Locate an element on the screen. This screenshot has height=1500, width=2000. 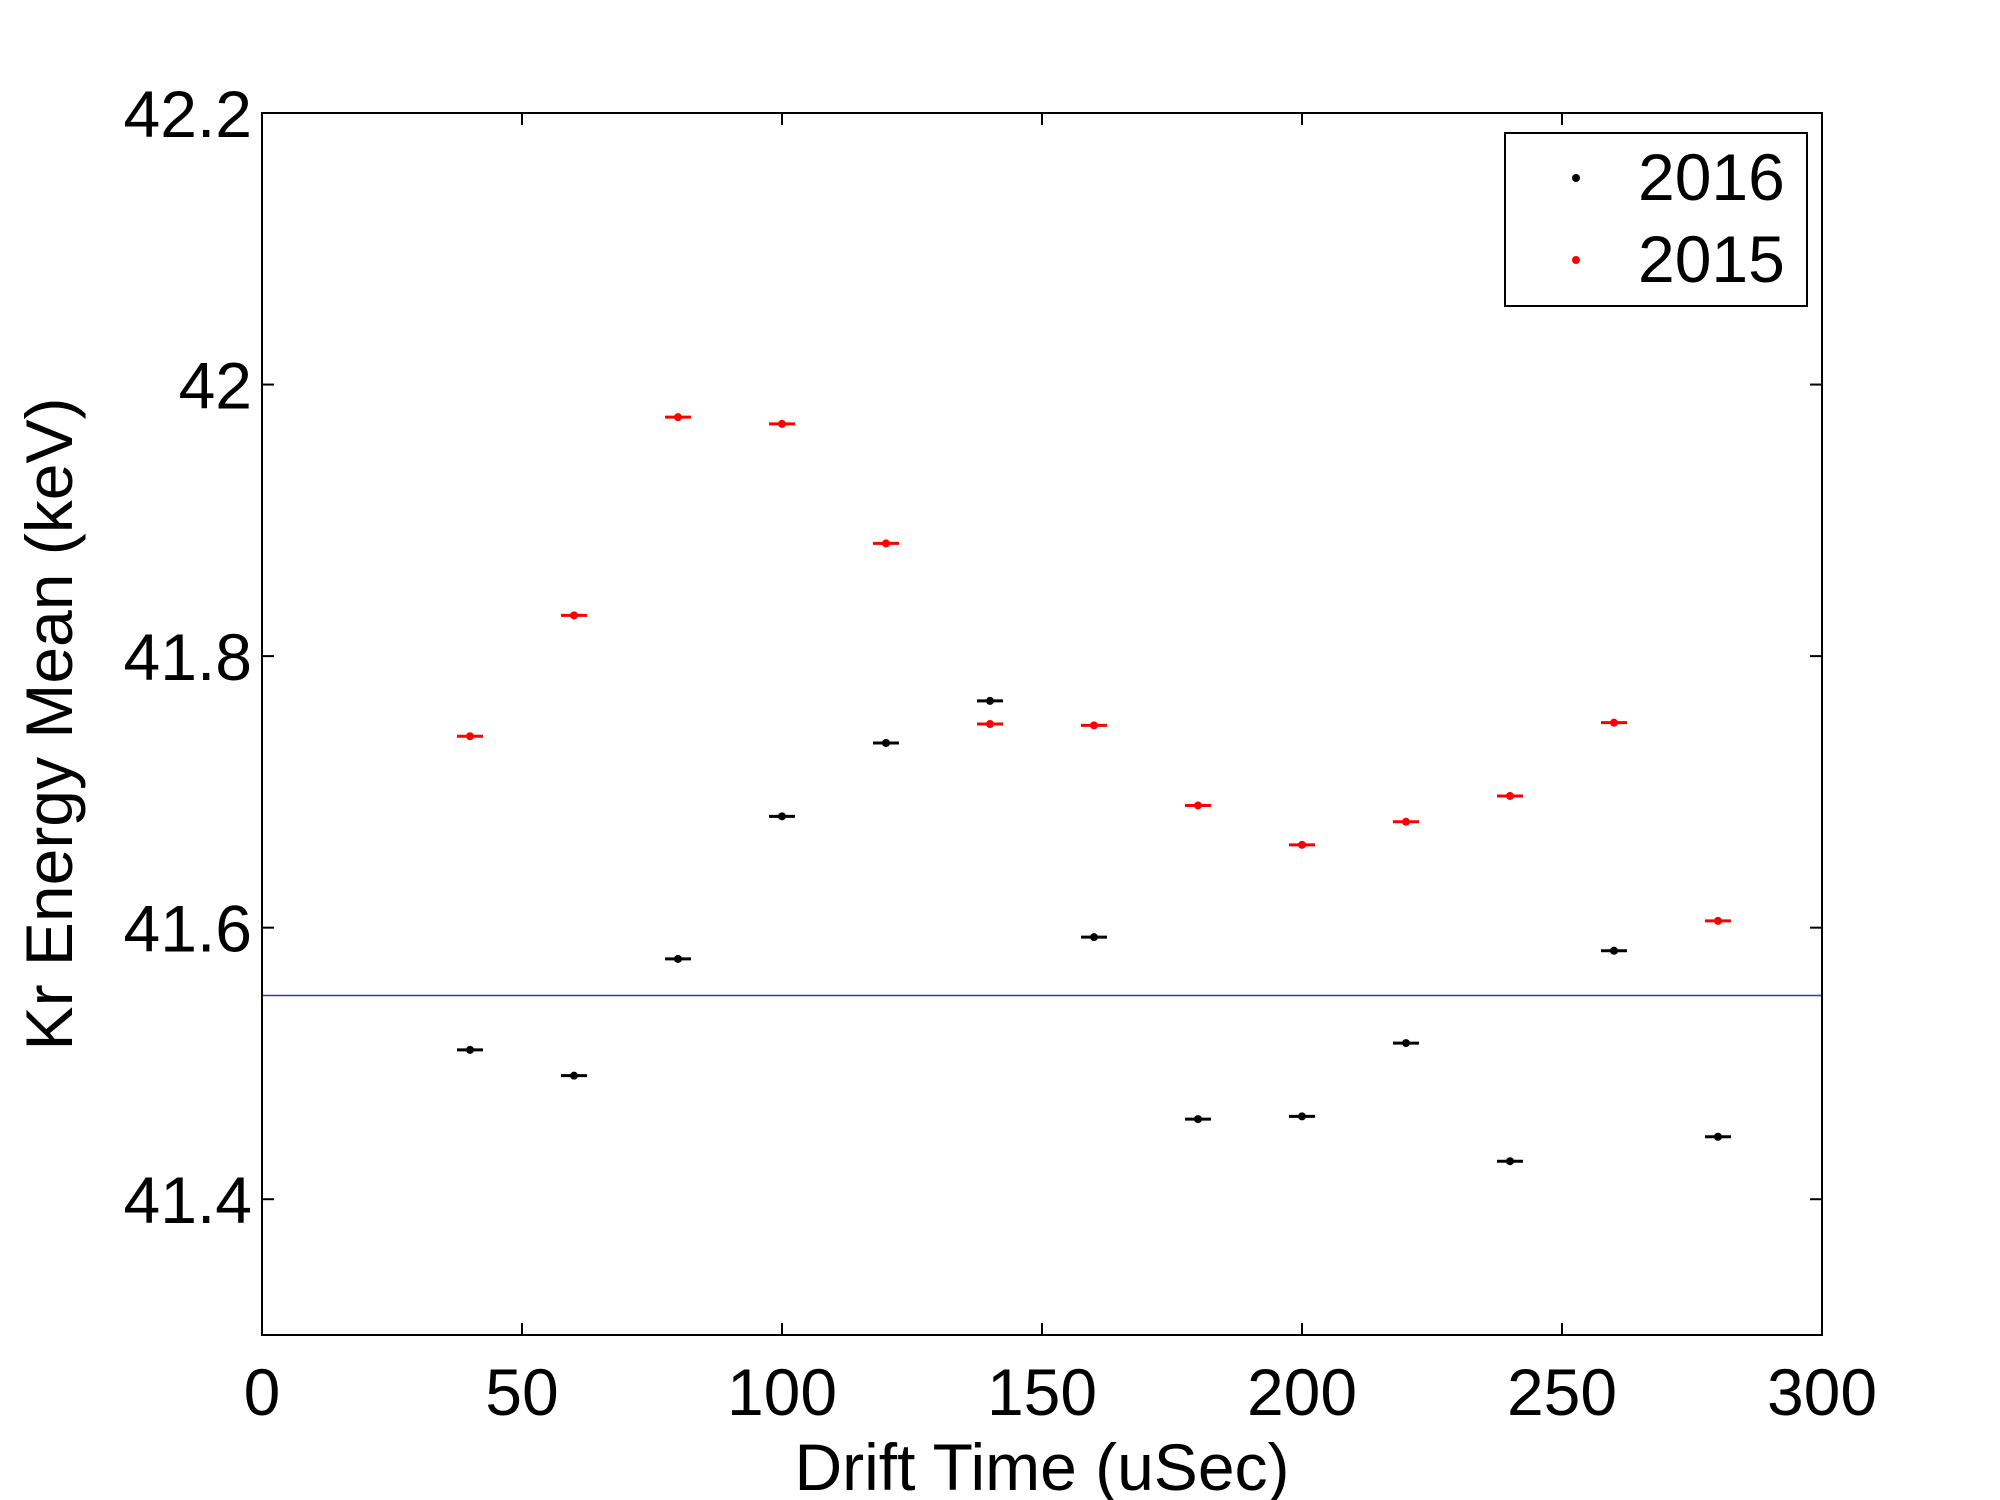
y-tick-label: 42 is located at coordinates (215, 386).